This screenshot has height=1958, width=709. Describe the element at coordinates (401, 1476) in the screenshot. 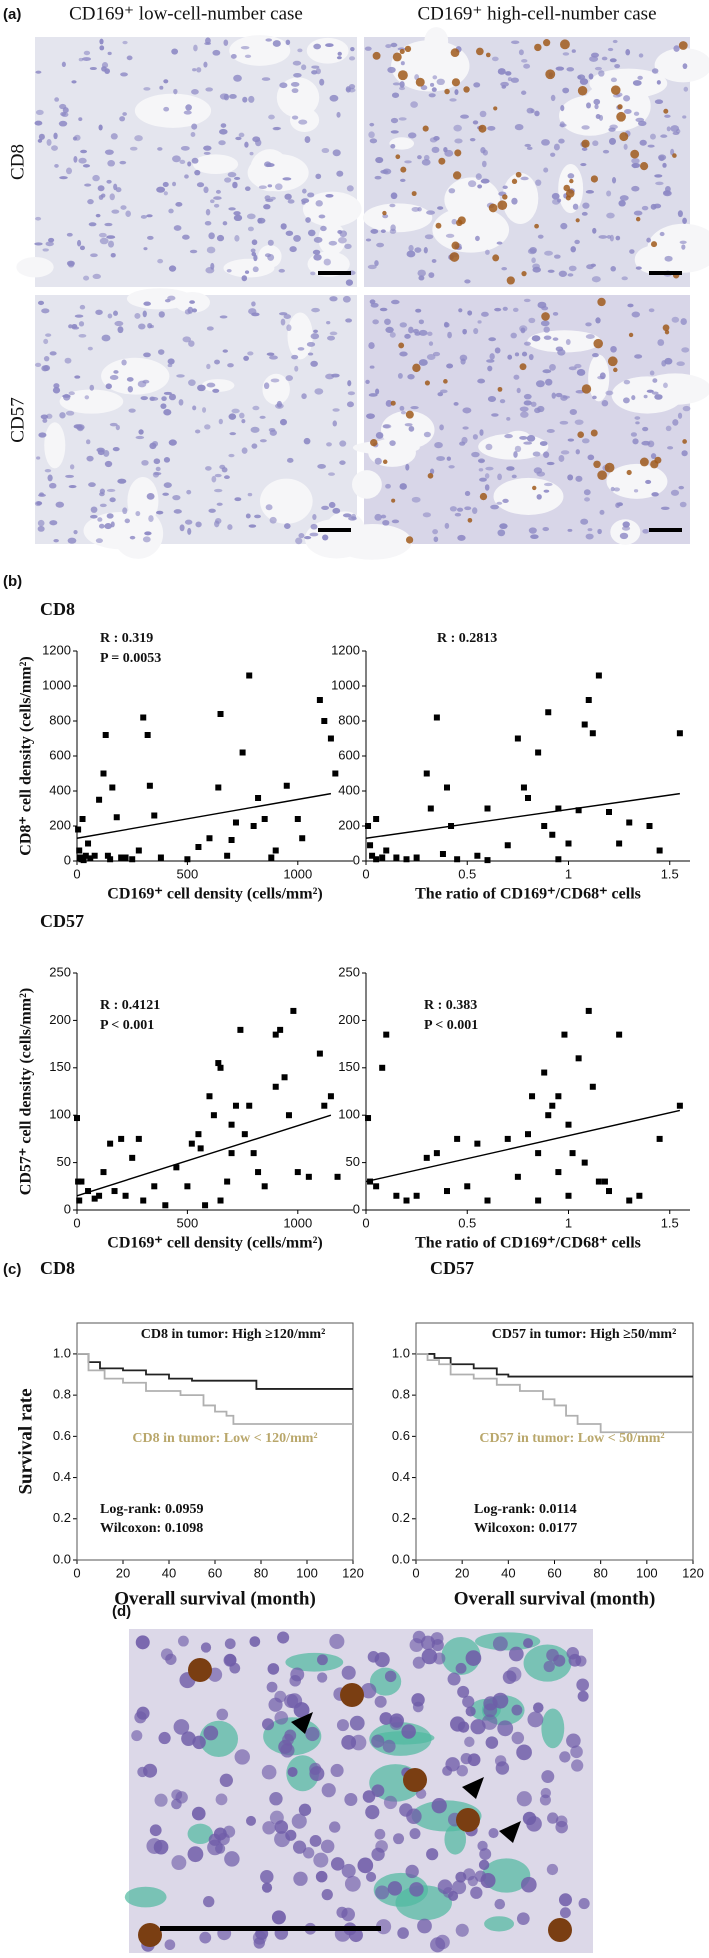

I see `y-tick-label: 0.4` at that location.